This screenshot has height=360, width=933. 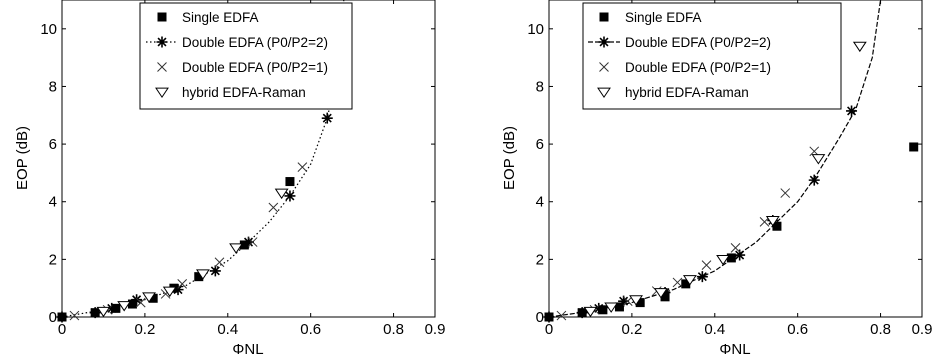 What do you see at coordinates (540, 317) in the screenshot?
I see `right-y-tick-label: 0` at bounding box center [540, 317].